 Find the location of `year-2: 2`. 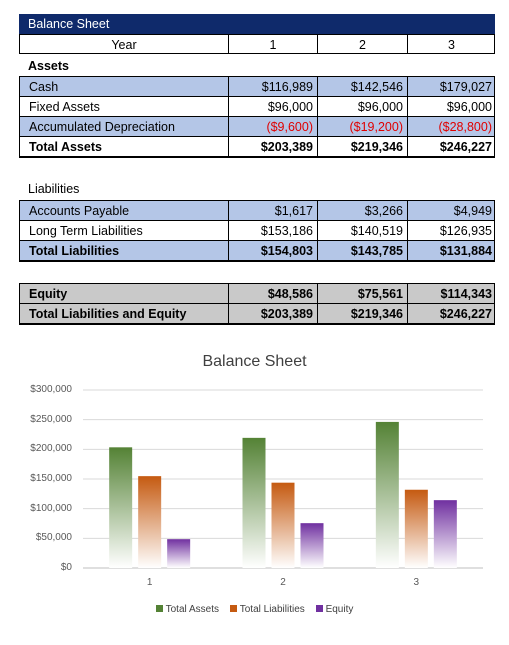

year-2: 2 is located at coordinates (362, 44).